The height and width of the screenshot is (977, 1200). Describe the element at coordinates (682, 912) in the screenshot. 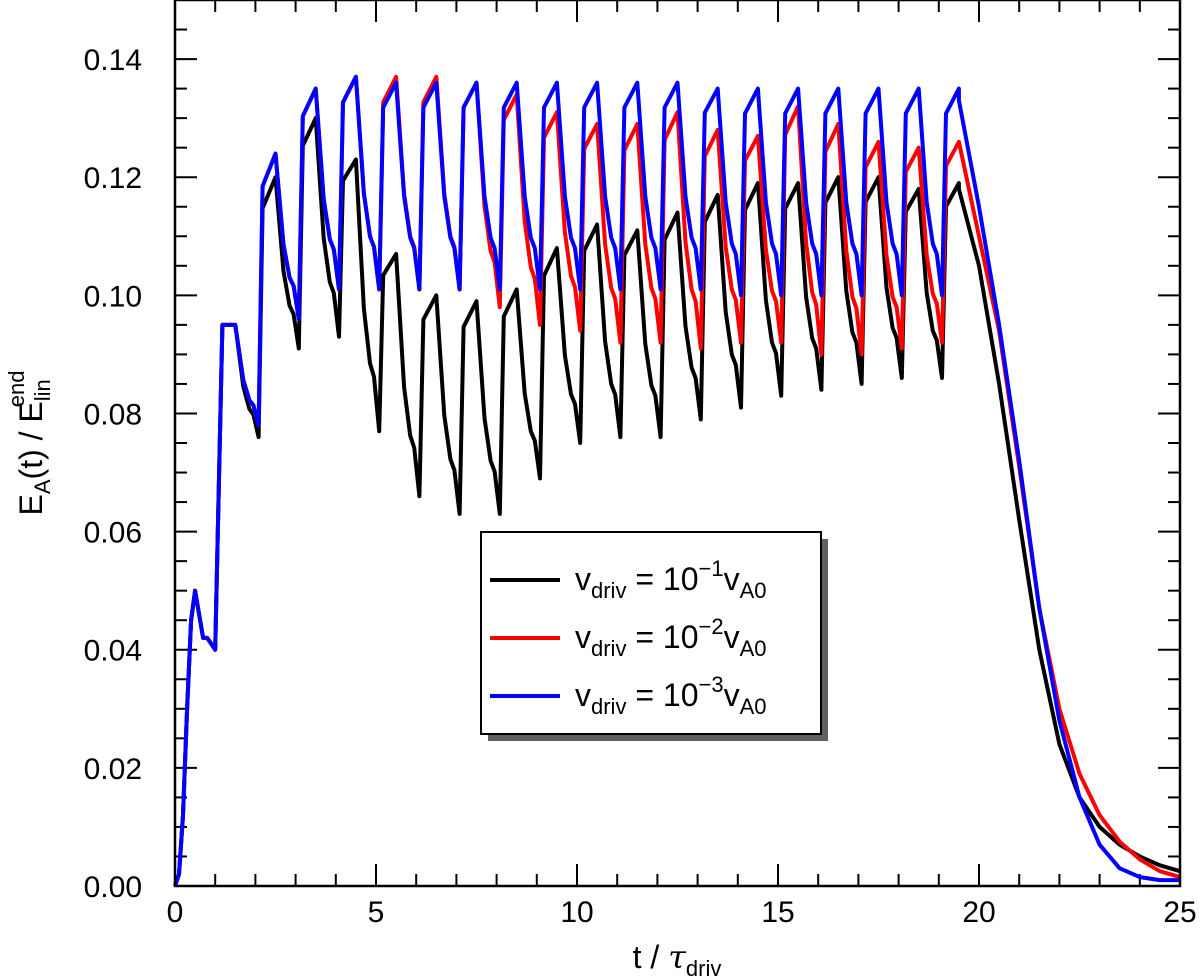

I see `x-tick-labels: 0 5 10 15 20 25` at that location.